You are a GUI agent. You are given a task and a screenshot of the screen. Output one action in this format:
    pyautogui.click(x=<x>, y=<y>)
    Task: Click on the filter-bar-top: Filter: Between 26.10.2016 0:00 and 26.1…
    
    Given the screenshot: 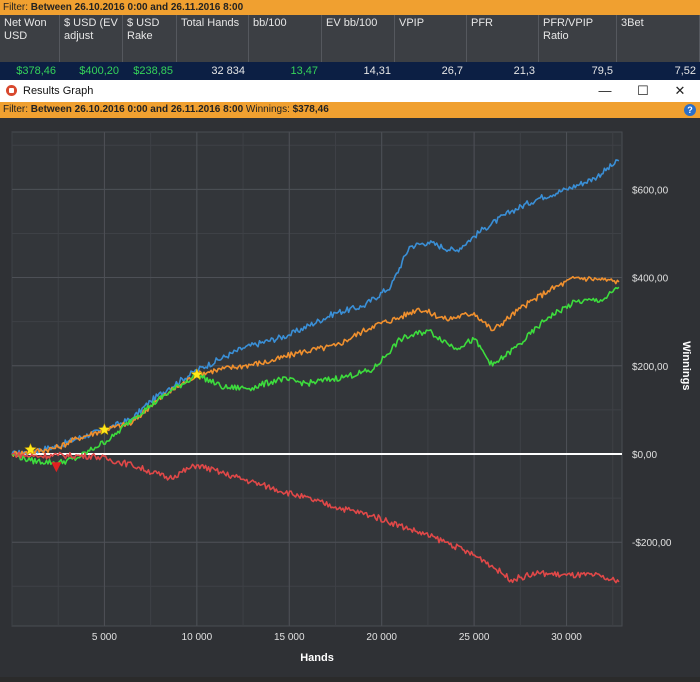 What is the action you would take?
    pyautogui.click(x=350, y=7)
    